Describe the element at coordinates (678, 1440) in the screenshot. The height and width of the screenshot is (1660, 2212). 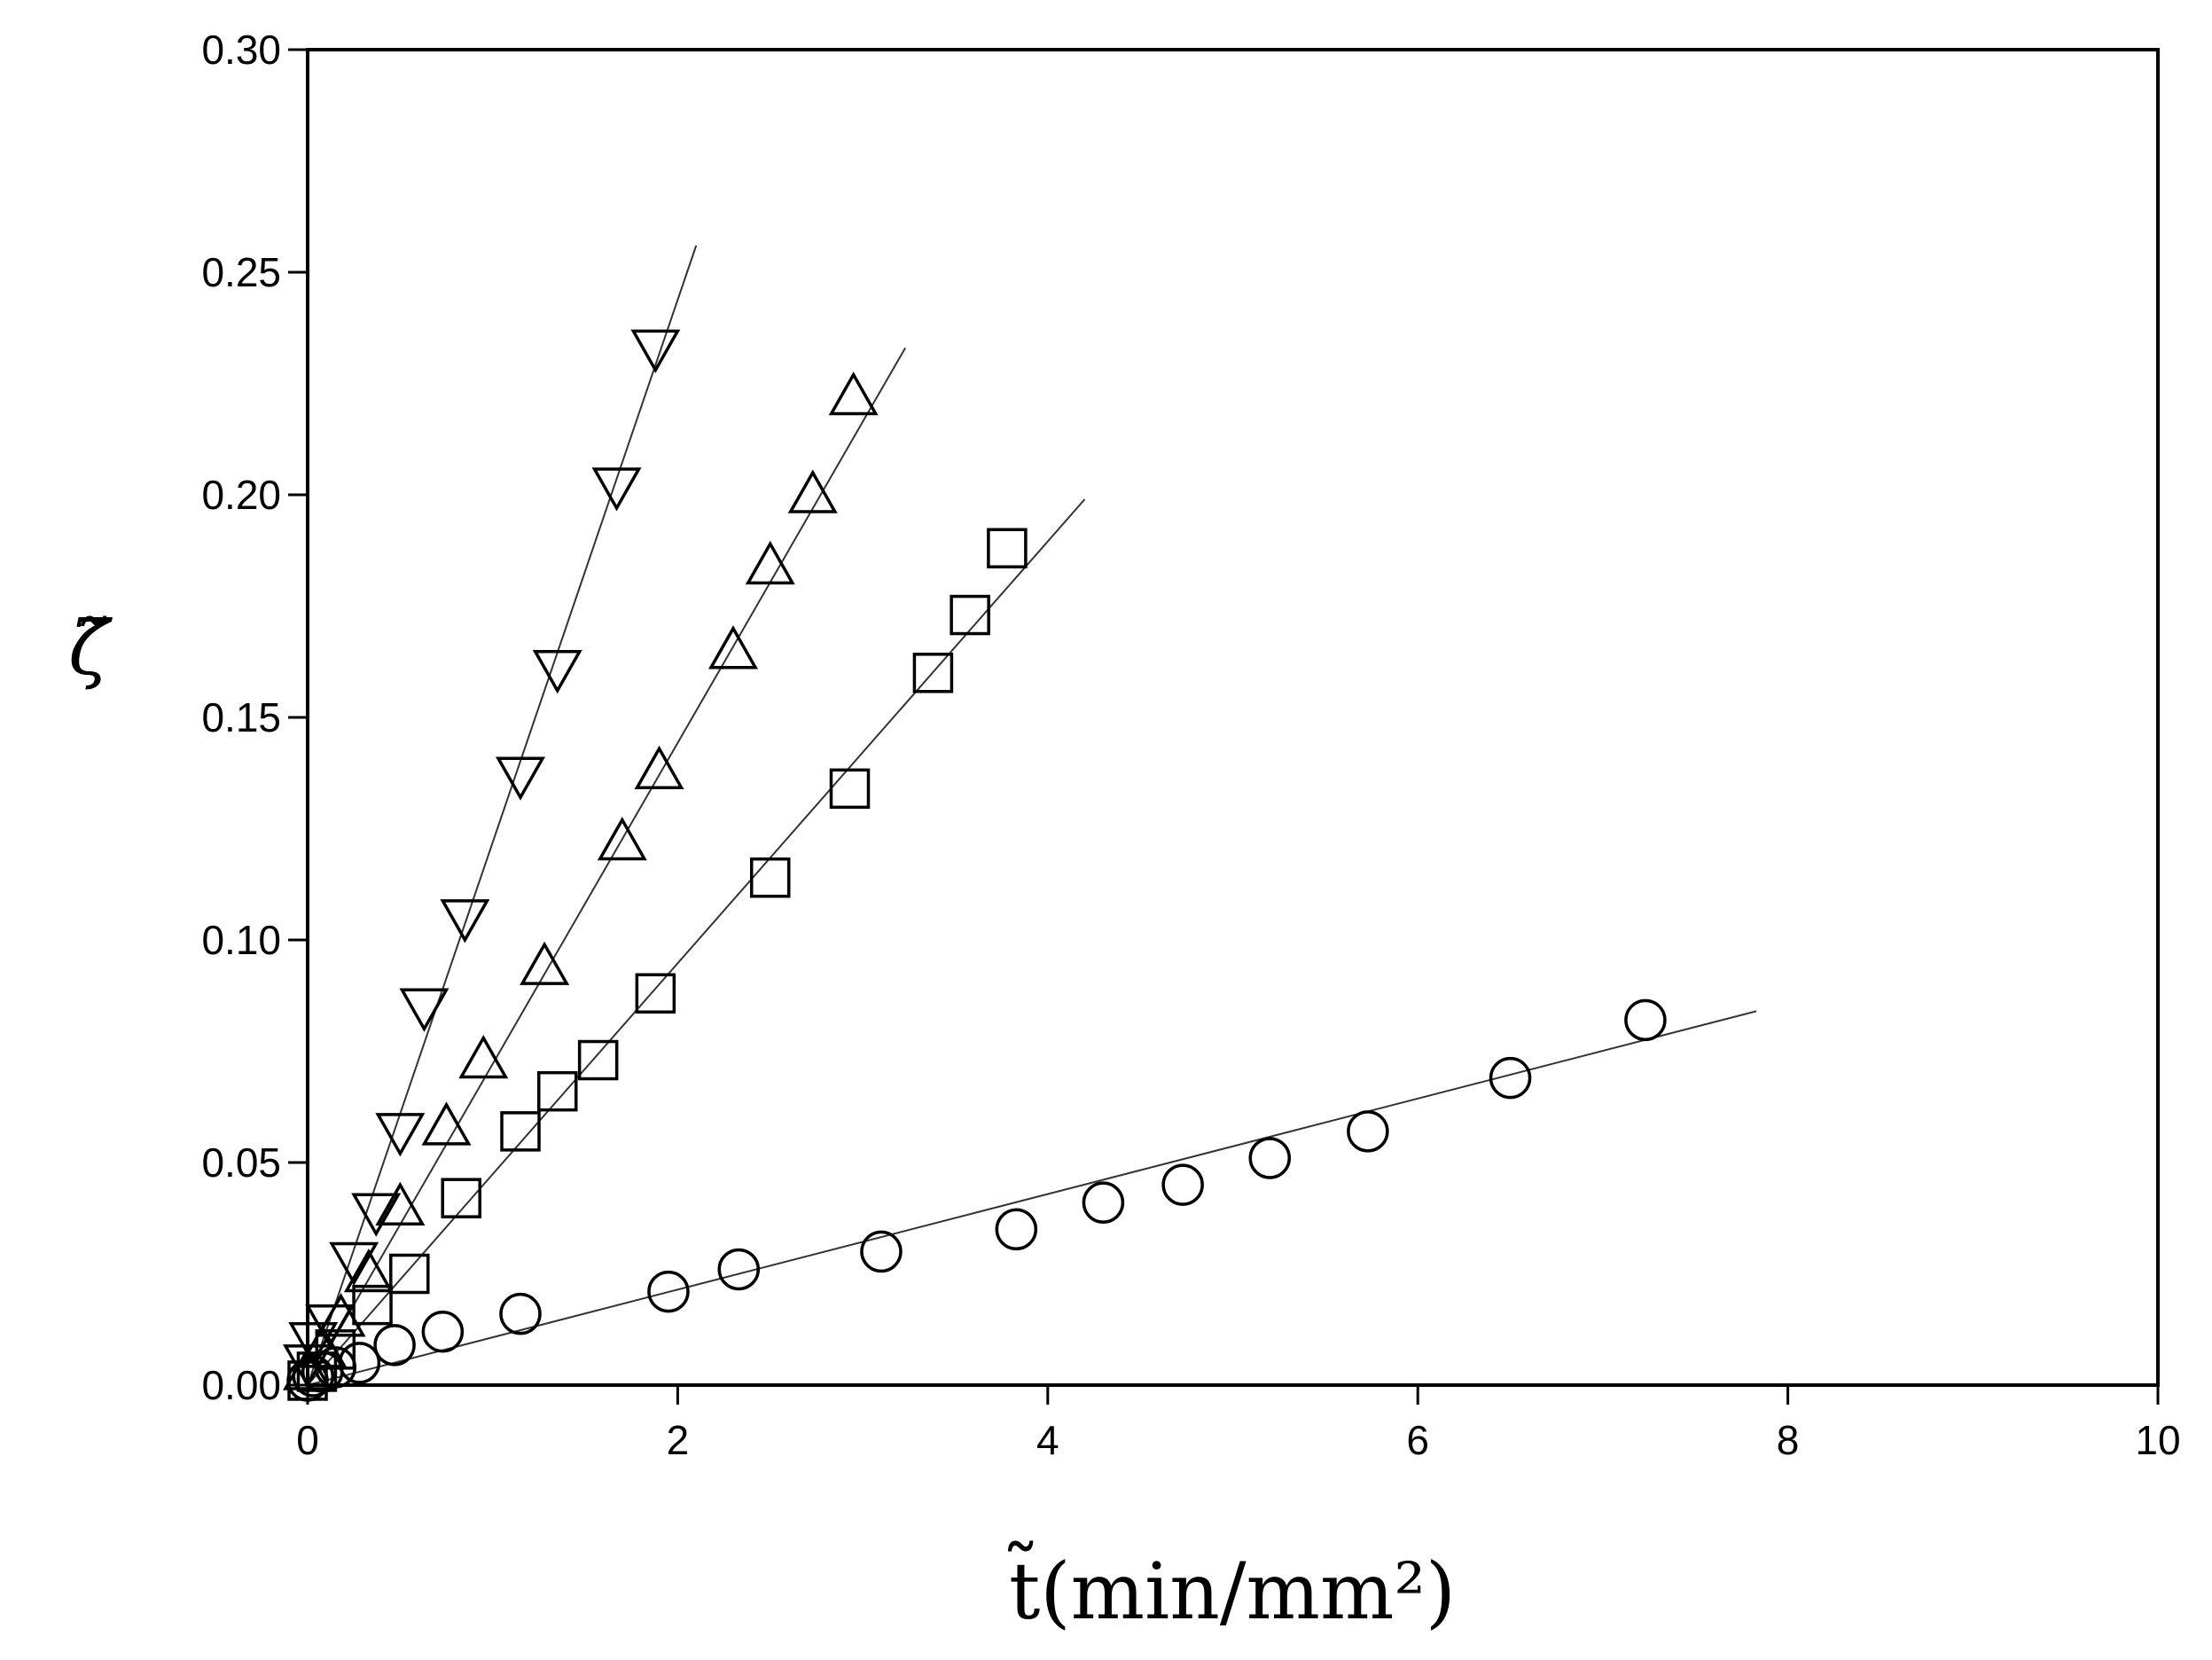
I see `x-tick-label: 2` at that location.